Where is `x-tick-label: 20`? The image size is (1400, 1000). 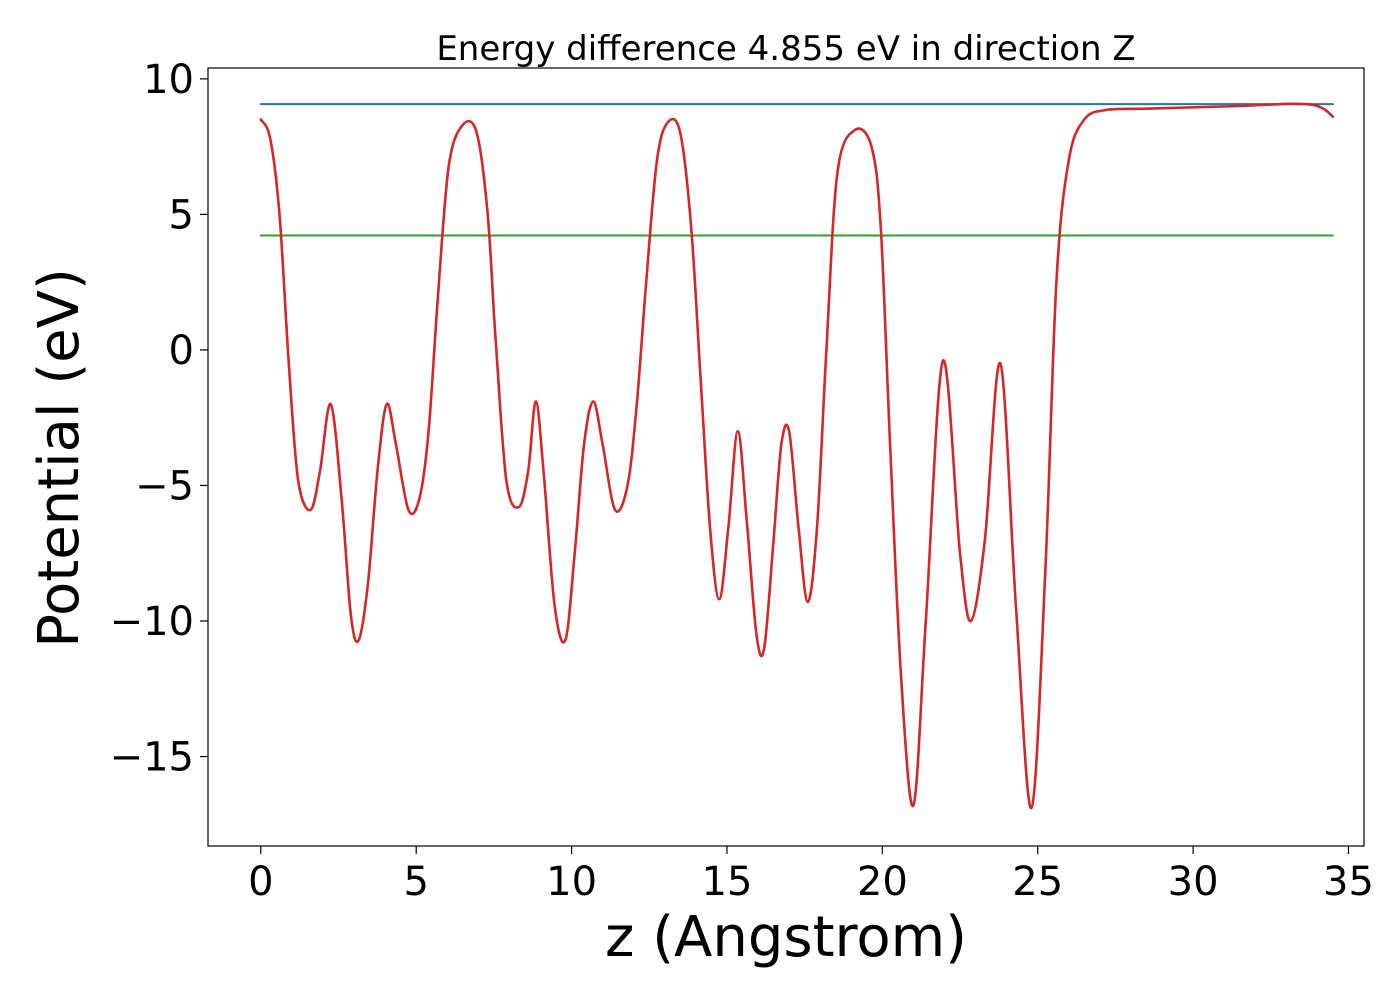 x-tick-label: 20 is located at coordinates (882, 882).